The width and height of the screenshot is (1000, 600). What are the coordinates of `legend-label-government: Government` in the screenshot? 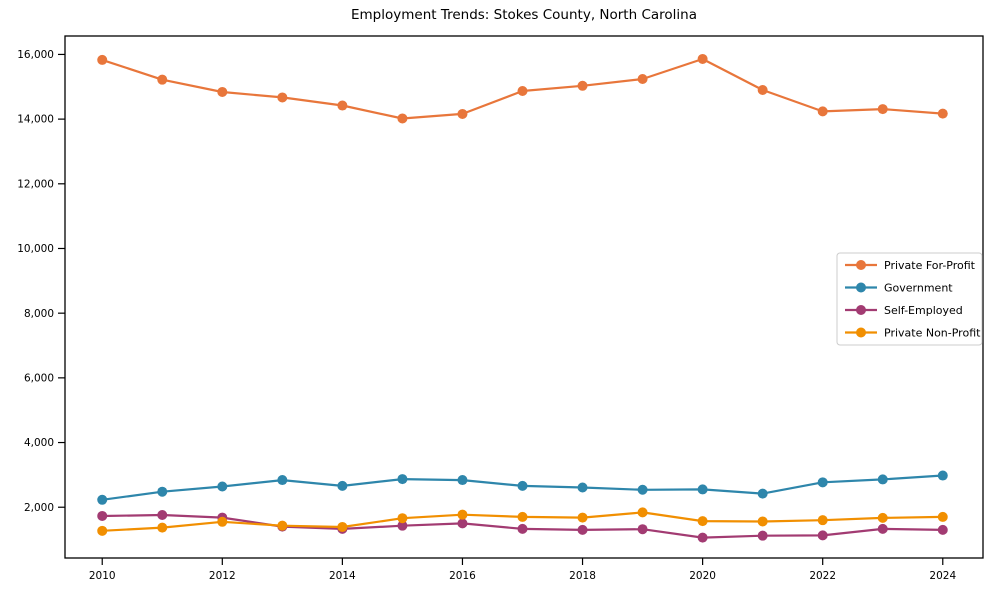 It's located at (918, 287).